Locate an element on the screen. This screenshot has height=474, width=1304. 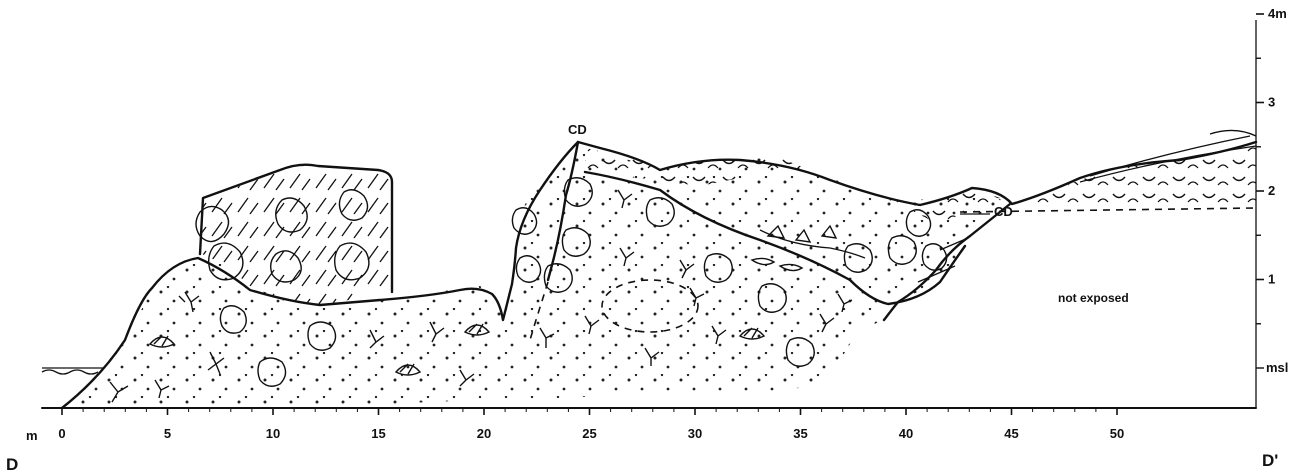
y-tick-label: 2 is located at coordinates (1271, 190).